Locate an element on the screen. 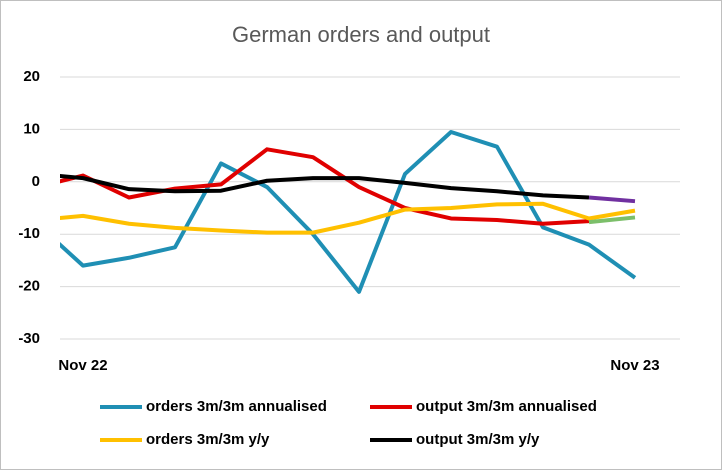 Image resolution: width=722 pixels, height=470 pixels. x-tick-label: Nov 22 is located at coordinates (82, 365).